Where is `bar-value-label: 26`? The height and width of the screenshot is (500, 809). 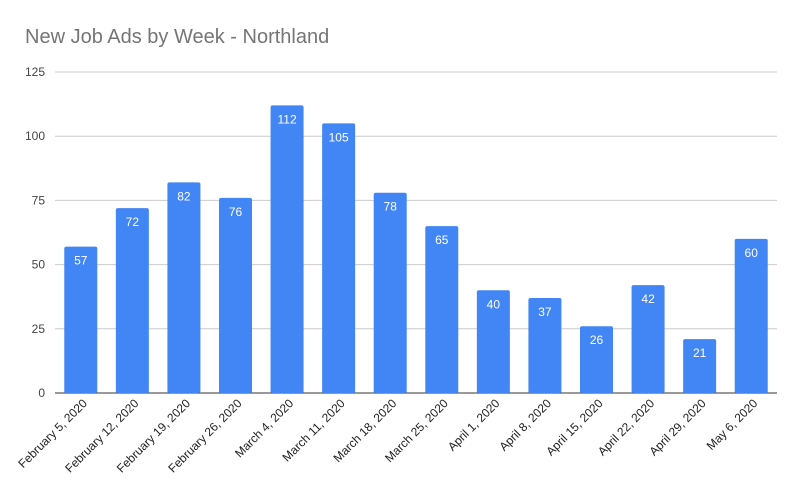 bar-value-label: 26 is located at coordinates (597, 340).